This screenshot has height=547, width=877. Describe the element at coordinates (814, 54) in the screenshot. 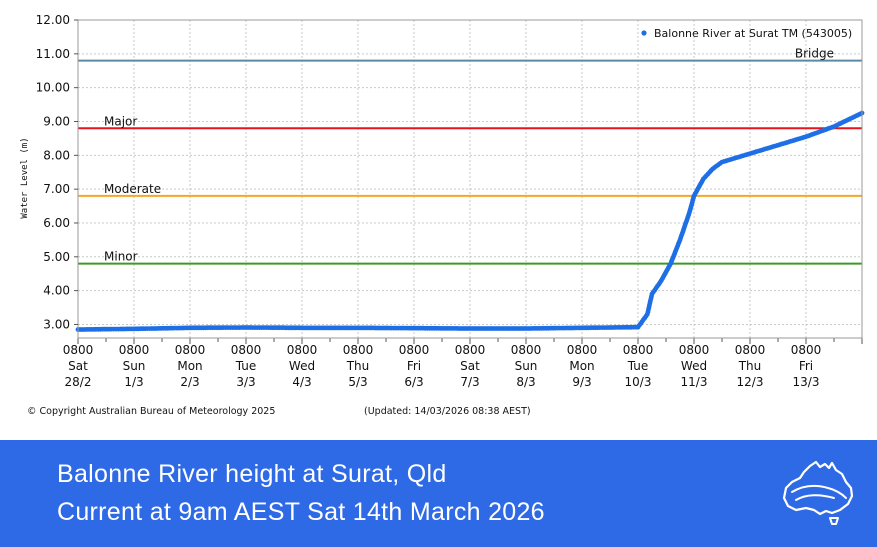

I see `threshold-label-bridge: Bridge` at that location.